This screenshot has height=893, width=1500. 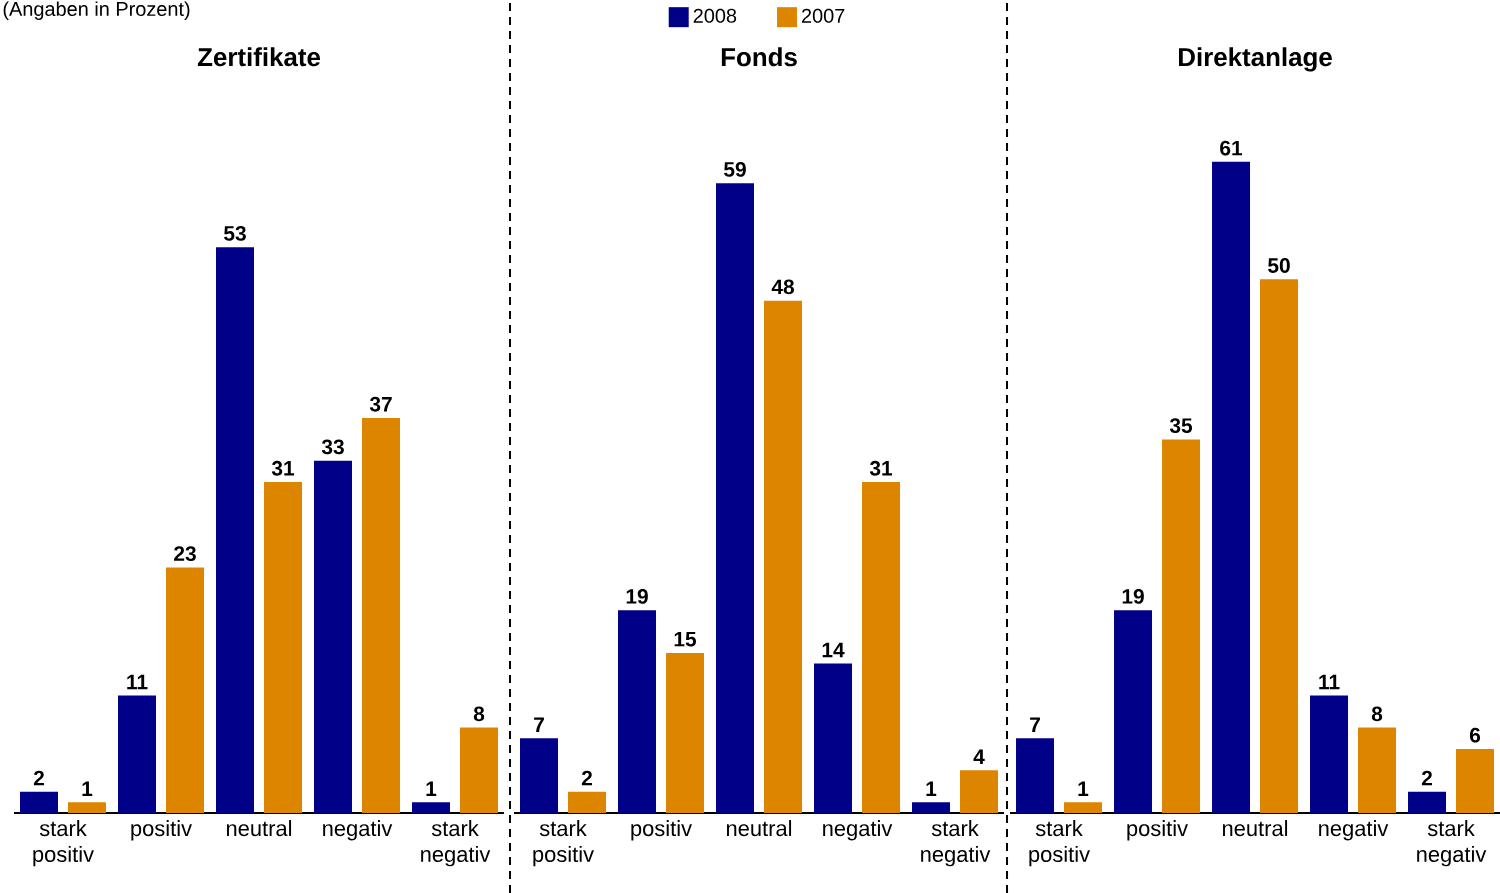 I want to click on legend-label: 2007, so click(x=823, y=15).